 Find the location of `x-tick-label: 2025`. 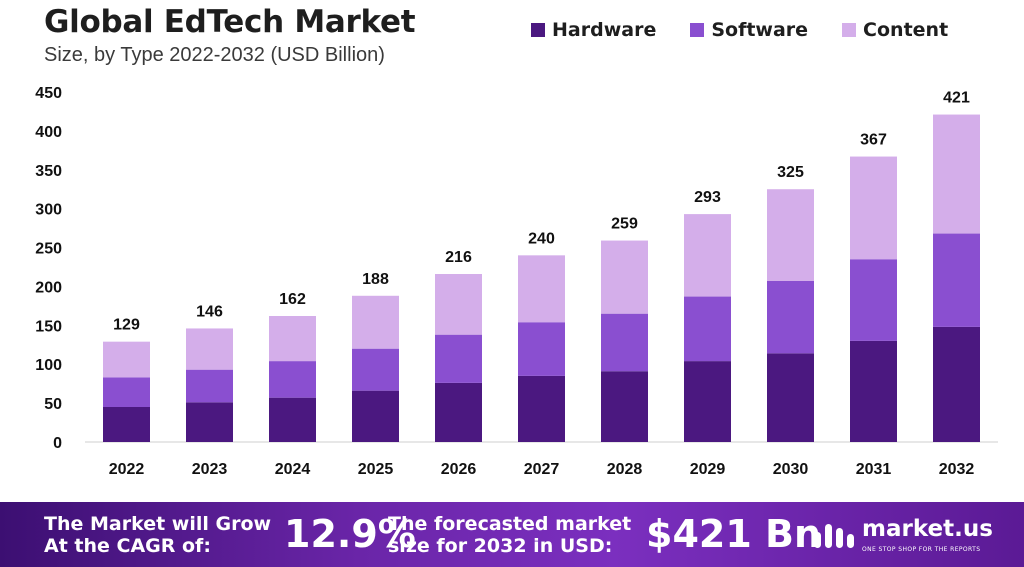

x-tick-label: 2025 is located at coordinates (376, 469).